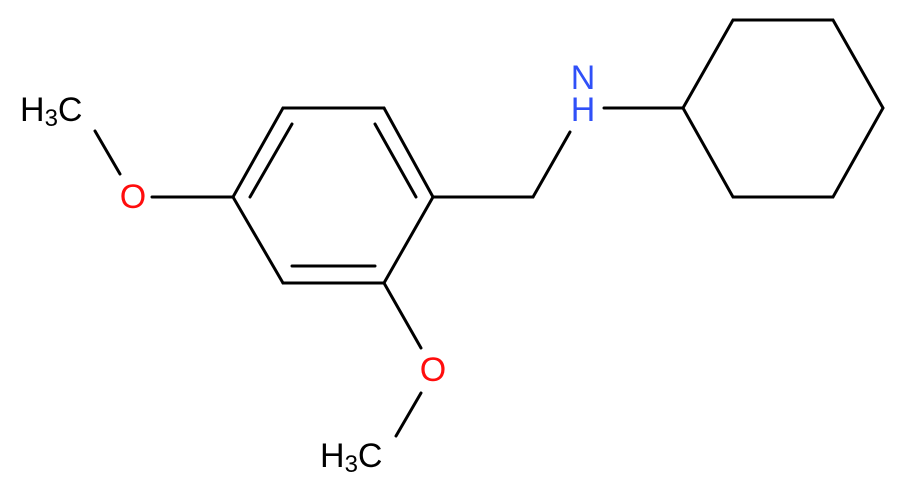 Image resolution: width=908 pixels, height=496 pixels. I want to click on atom-label: N, so click(583, 78).